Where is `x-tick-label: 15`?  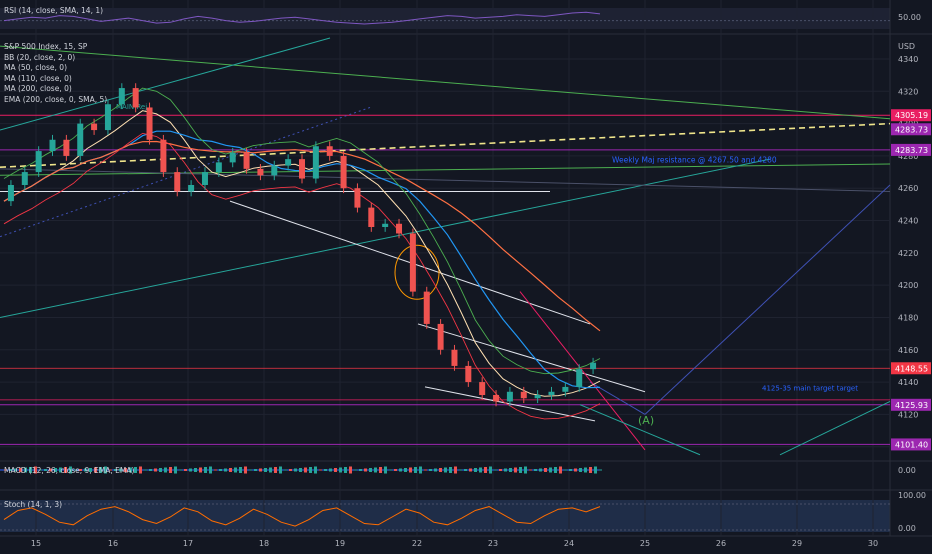
x-tick-label: 15 is located at coordinates (36, 543).